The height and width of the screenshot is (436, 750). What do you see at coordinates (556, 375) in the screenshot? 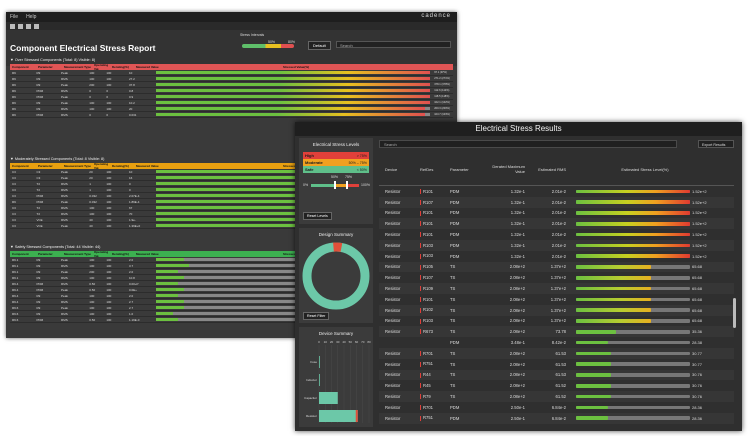
I see `results-row: Resistor R44 TS 2.08e+2 61.53 30.76` at bounding box center [556, 375].